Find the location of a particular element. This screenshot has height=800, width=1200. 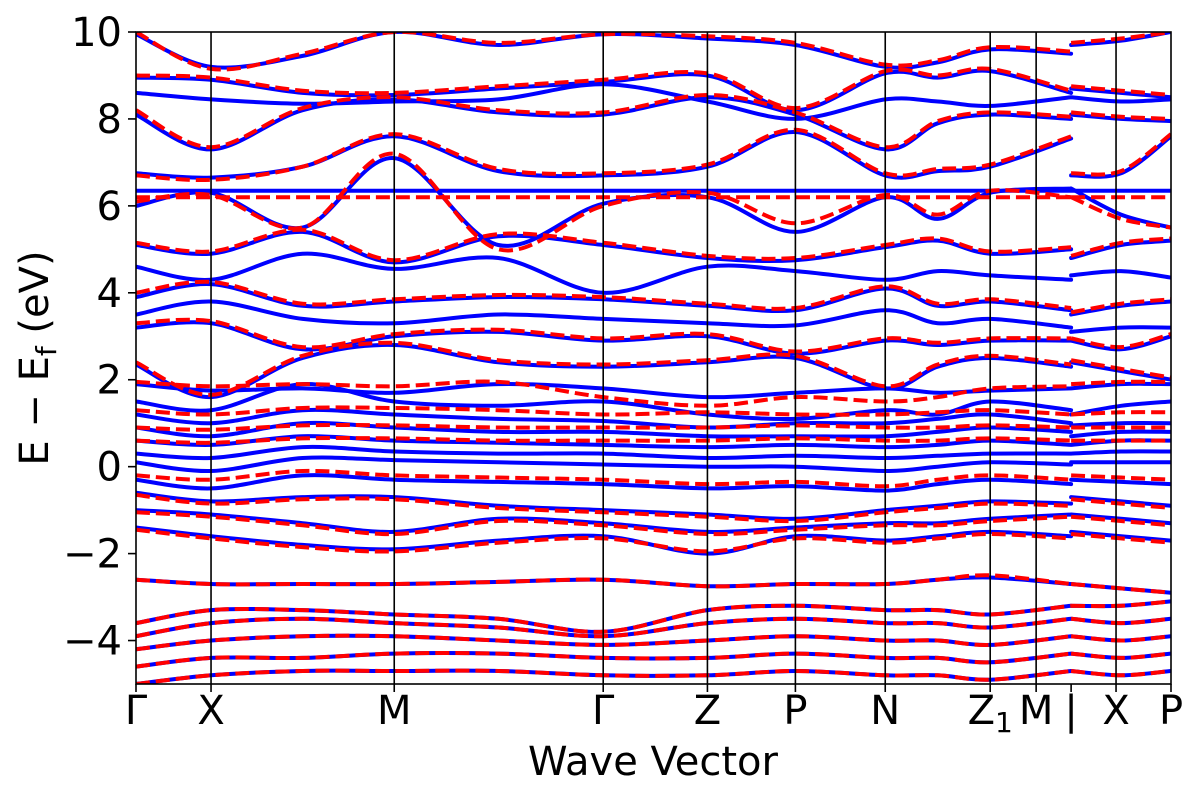

y-tick-label: −4 is located at coordinates (92, 642).